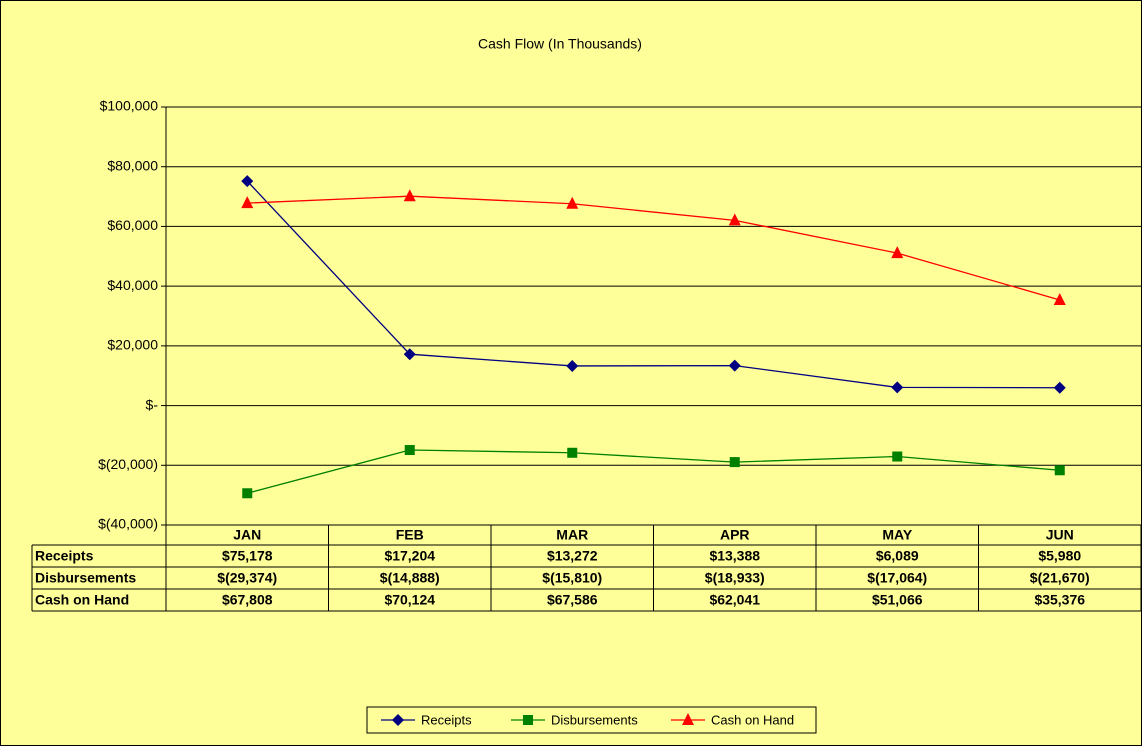  I want to click on table-value: $51,066, so click(897, 600).